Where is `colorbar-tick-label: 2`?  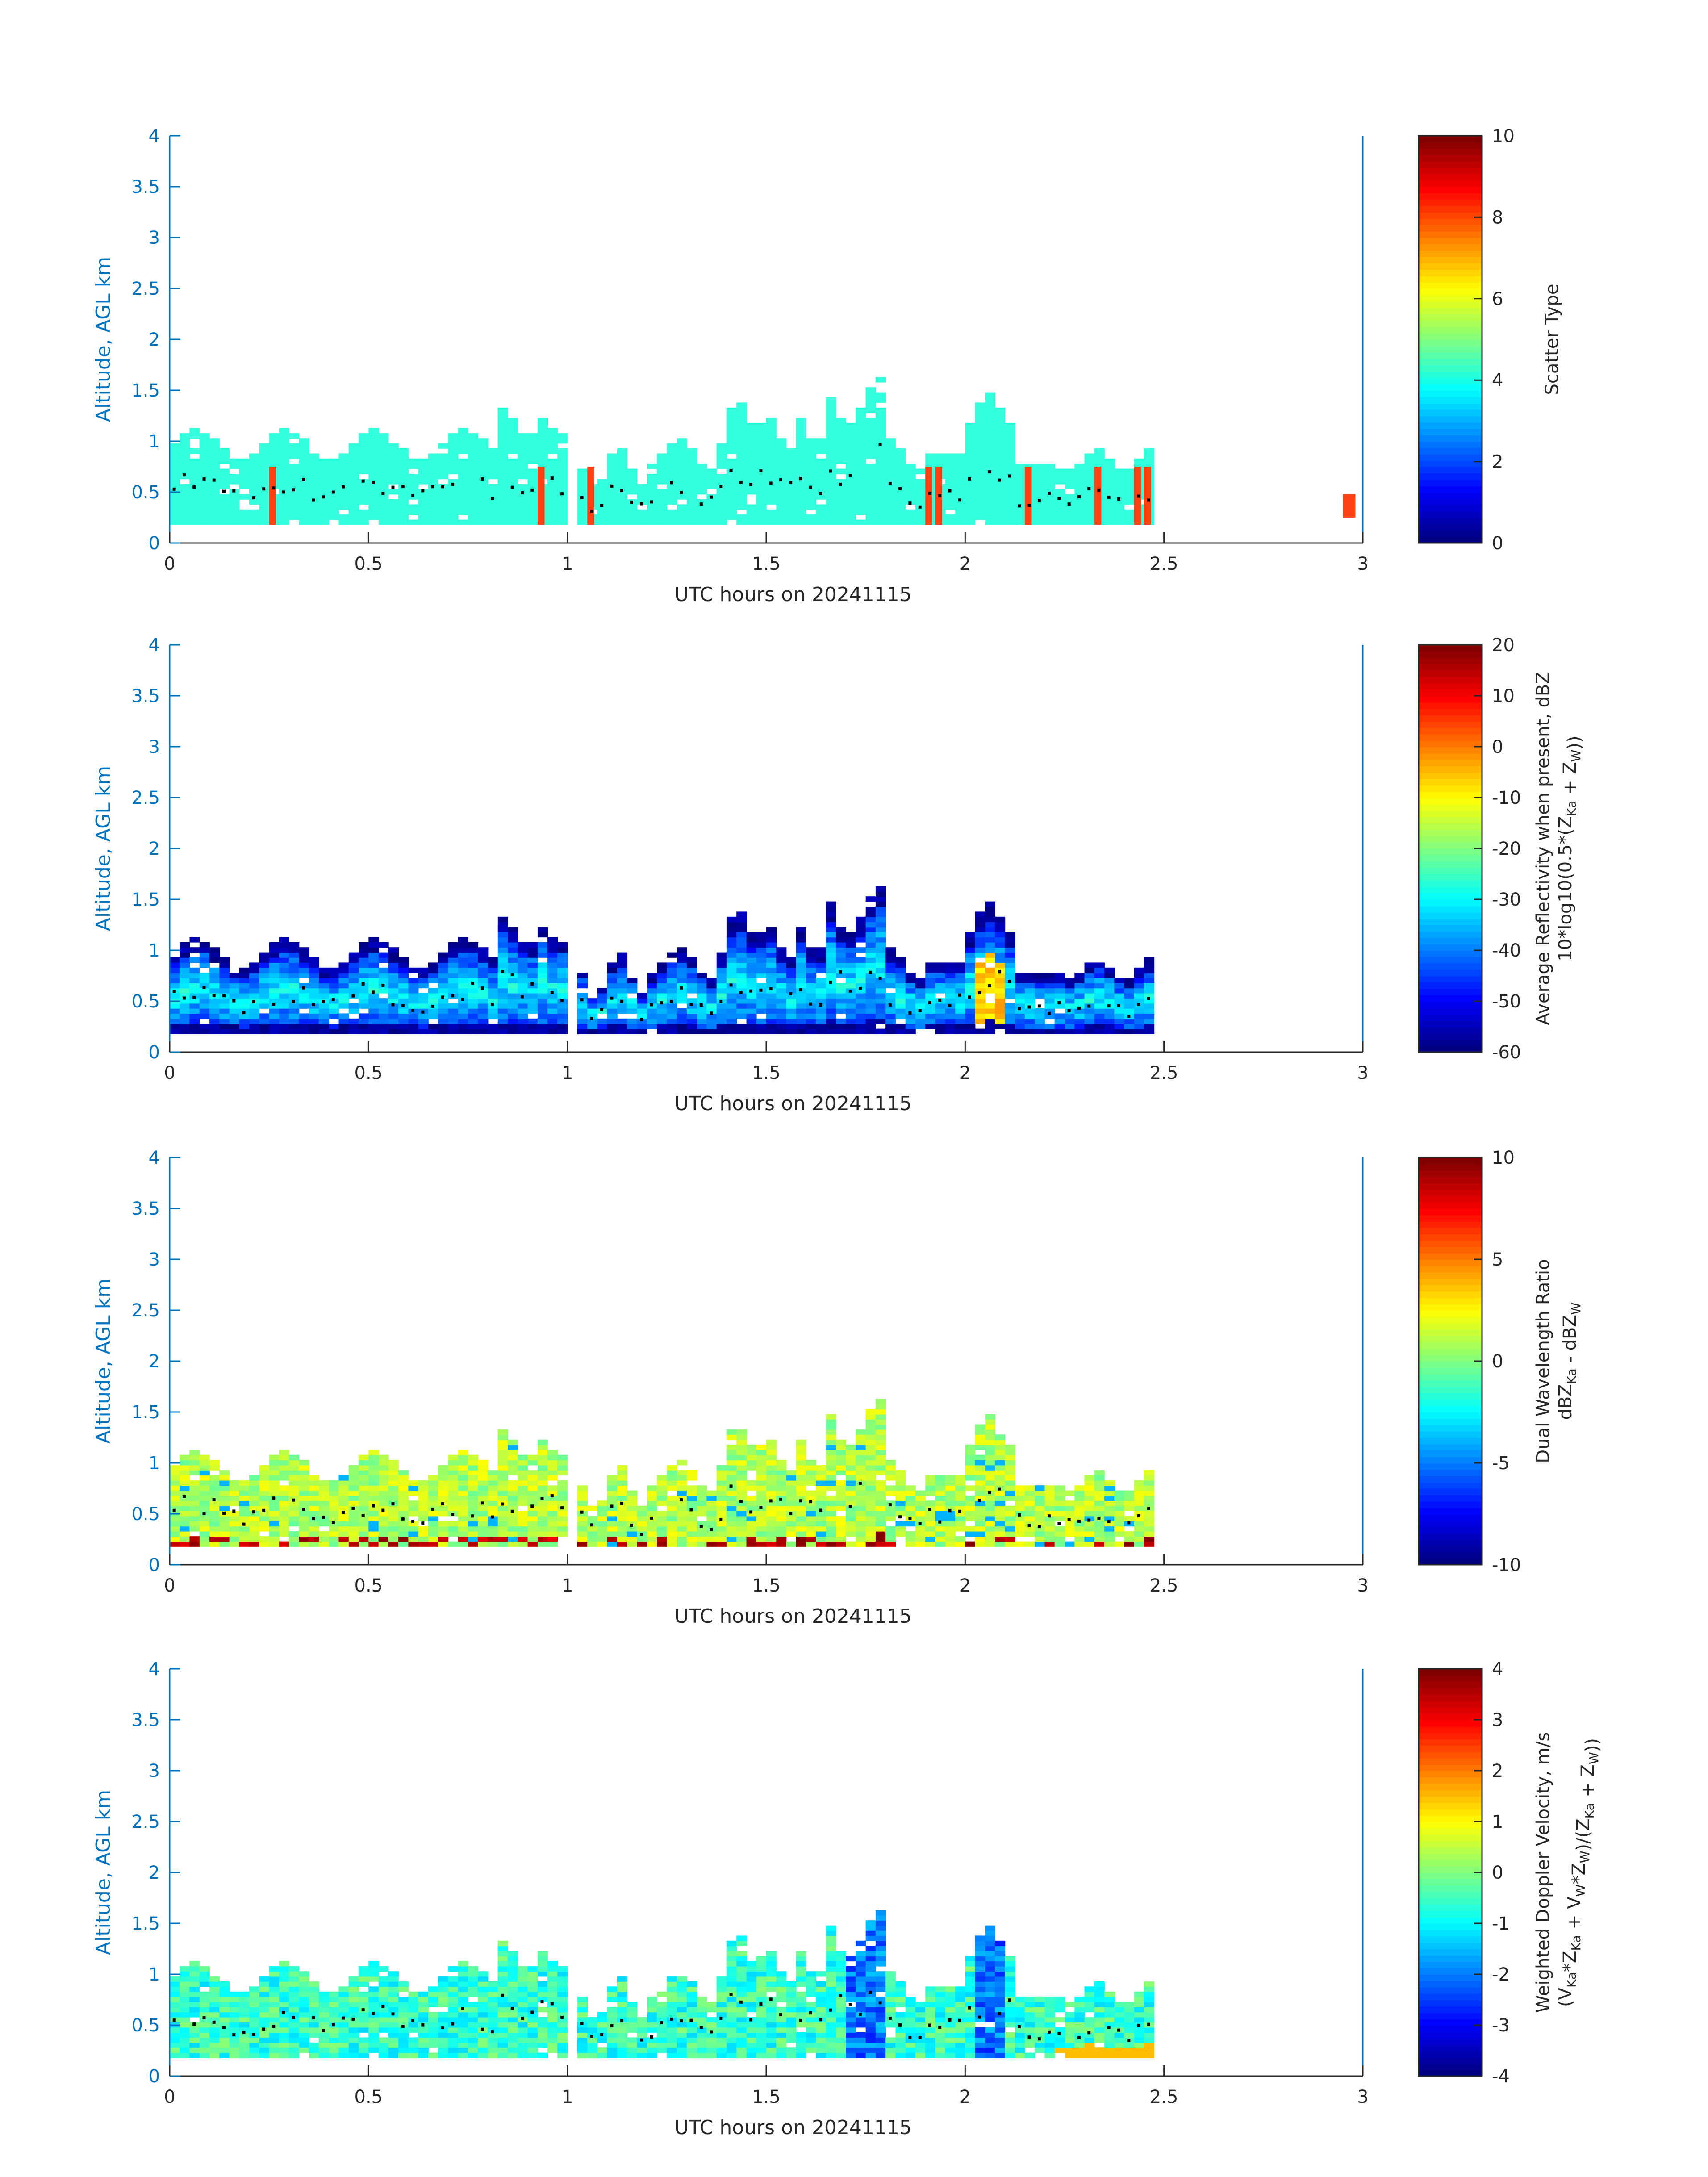
colorbar-tick-label: 2 is located at coordinates (1497, 462).